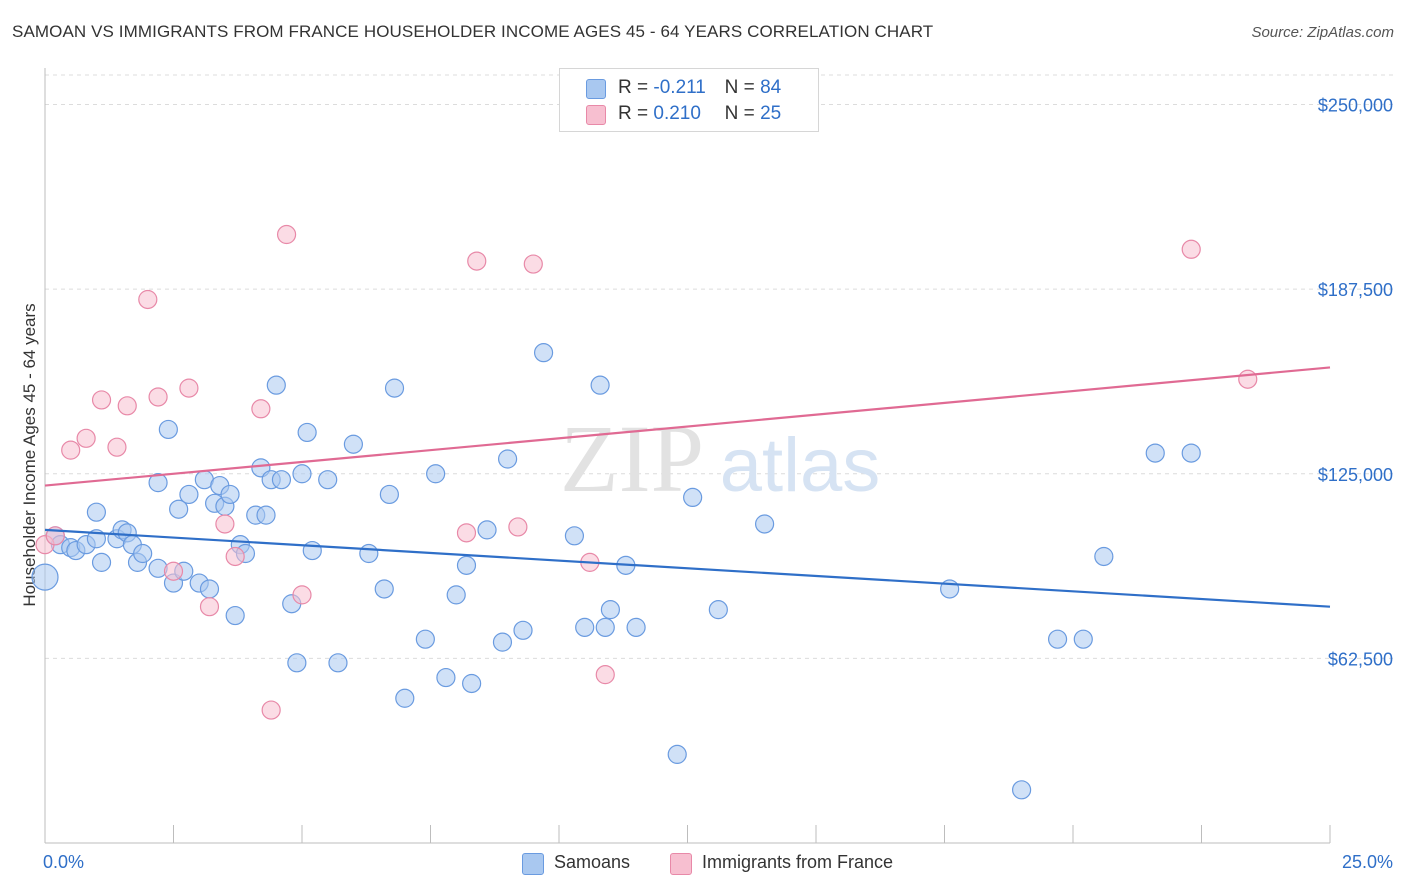 The width and height of the screenshot is (1406, 892). I want to click on x-tick-min: 0.0%, so click(64, 862).